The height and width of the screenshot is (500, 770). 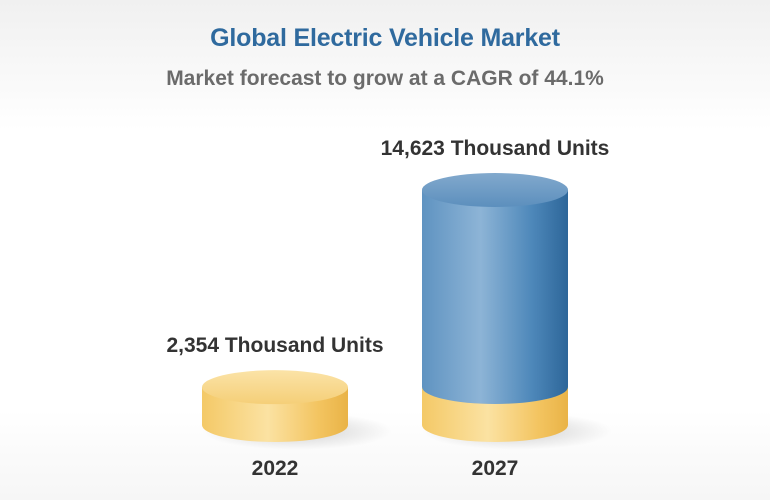 I want to click on data-label-2022: 2,354 Thousand Units, so click(x=274, y=345).